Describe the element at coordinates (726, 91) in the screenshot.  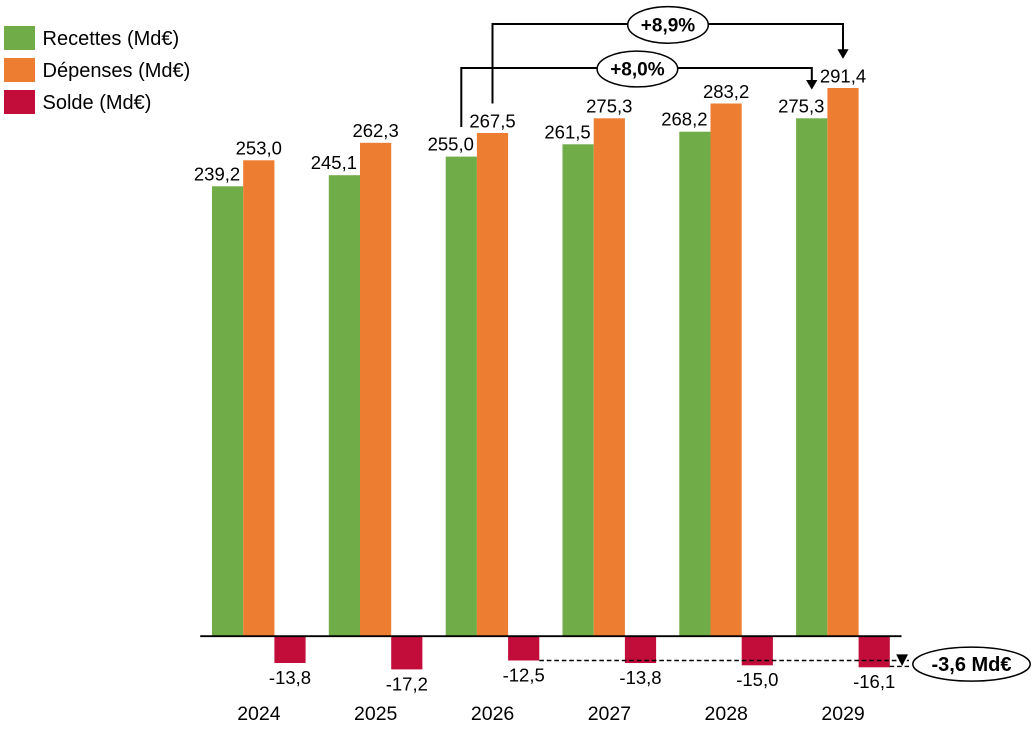
I see `svg-text: 283,2` at that location.